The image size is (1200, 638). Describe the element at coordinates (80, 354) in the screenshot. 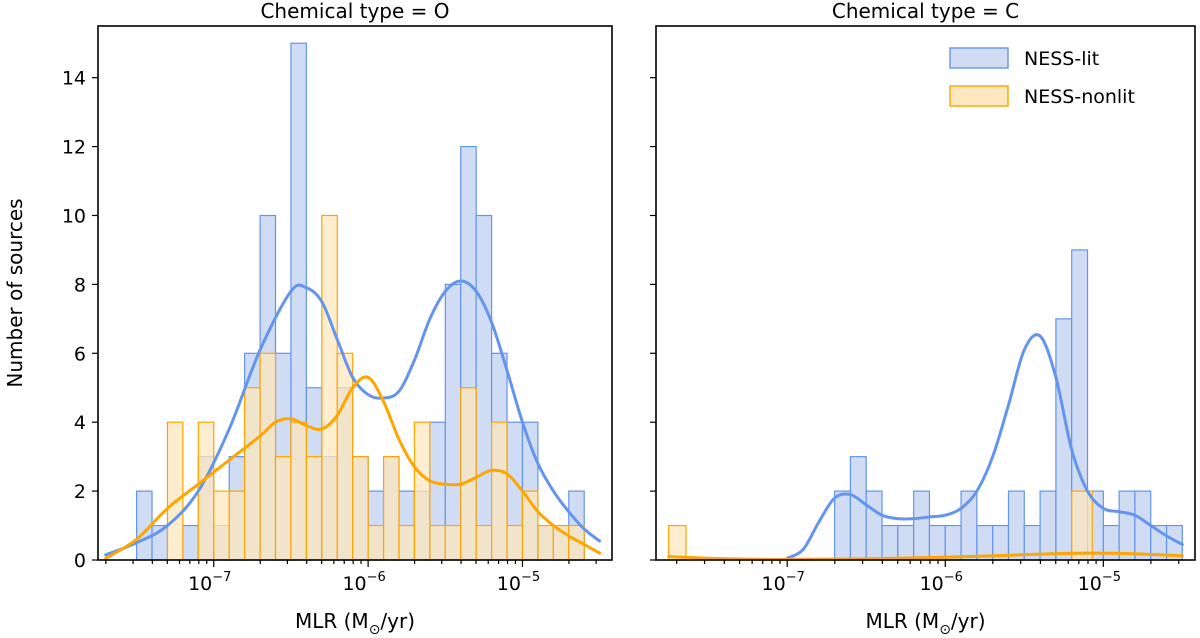

I see `y-tick-label: 6` at that location.